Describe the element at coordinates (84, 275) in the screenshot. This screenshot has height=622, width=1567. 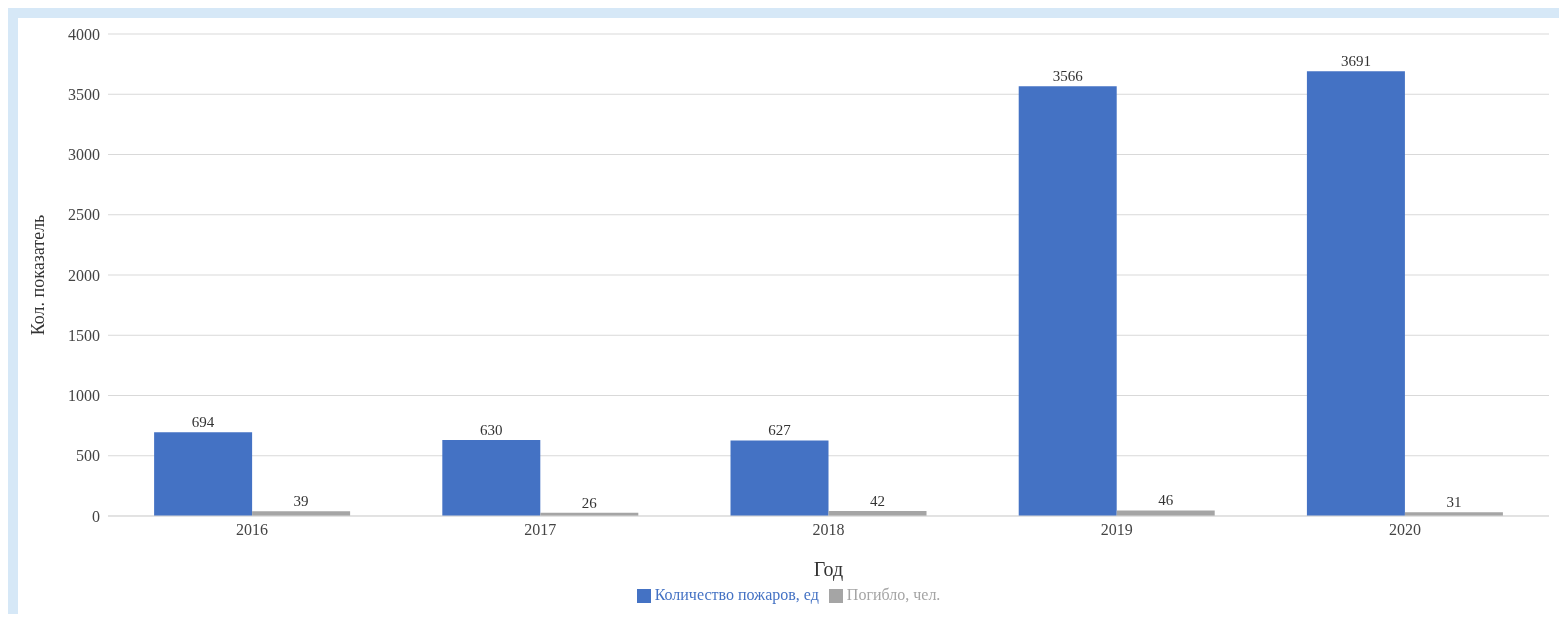
I see `y-tick-label: 2000` at that location.